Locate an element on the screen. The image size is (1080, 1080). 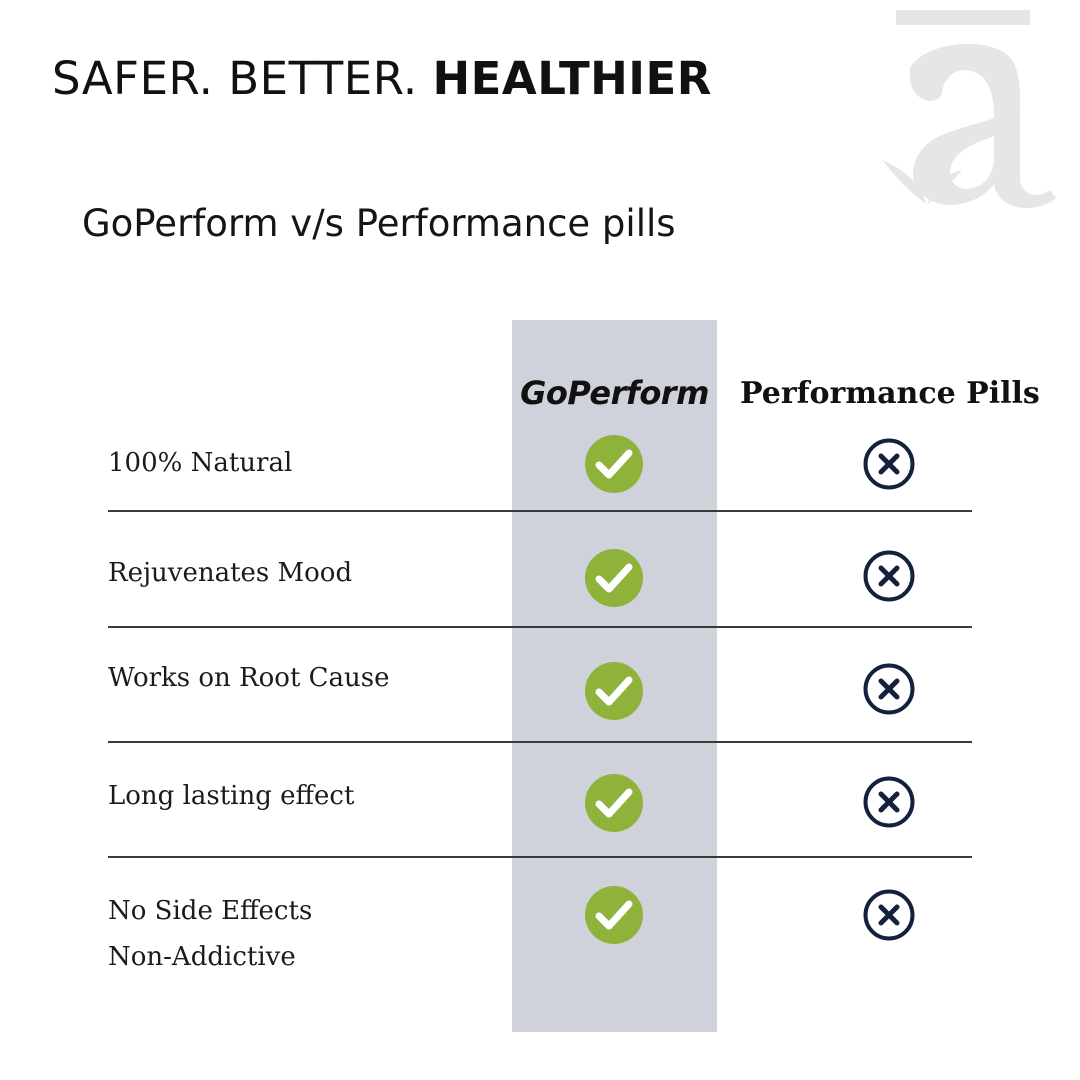
brand-logo is located at coordinates (969, 109).